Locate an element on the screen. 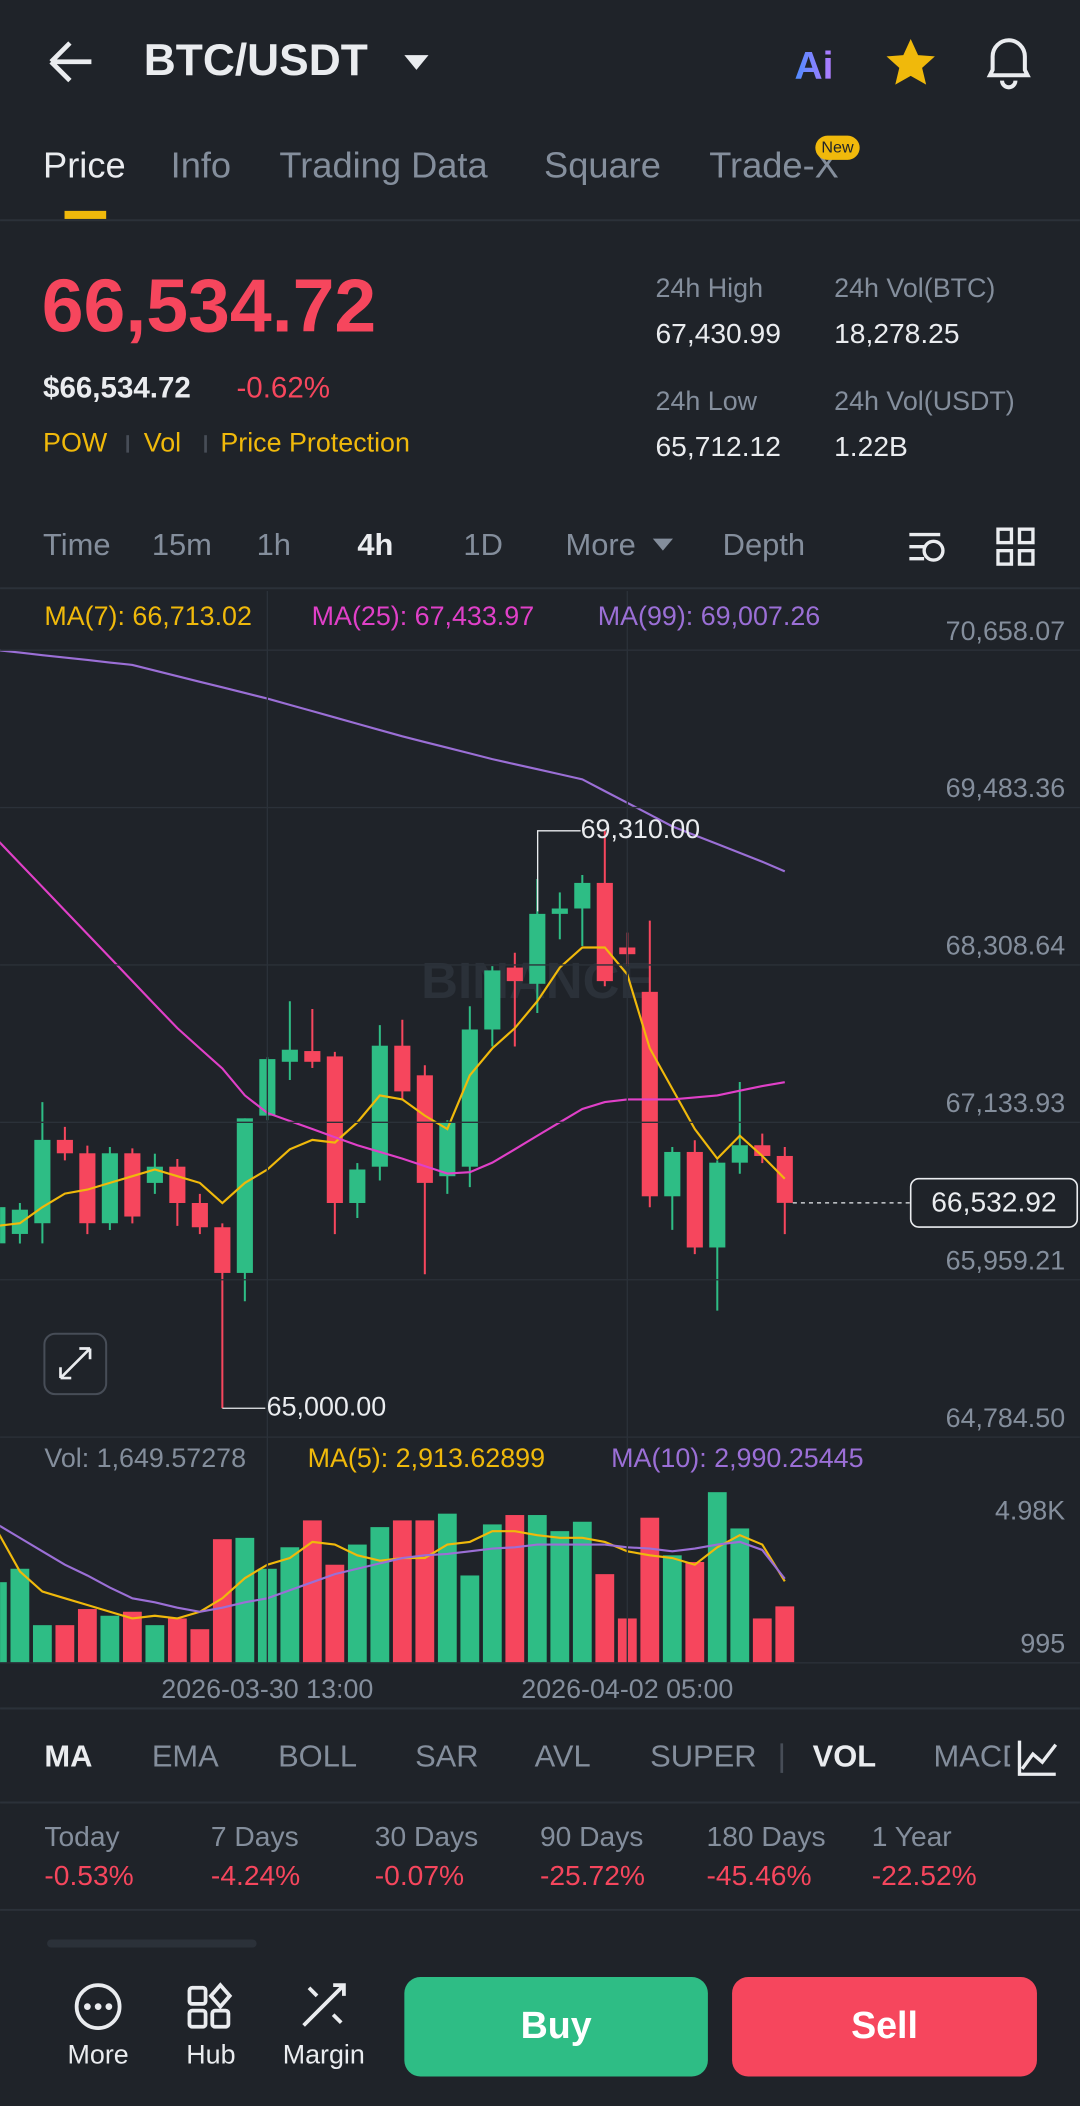 This screenshot has height=2106, width=1080. tab: Price is located at coordinates (84, 164).